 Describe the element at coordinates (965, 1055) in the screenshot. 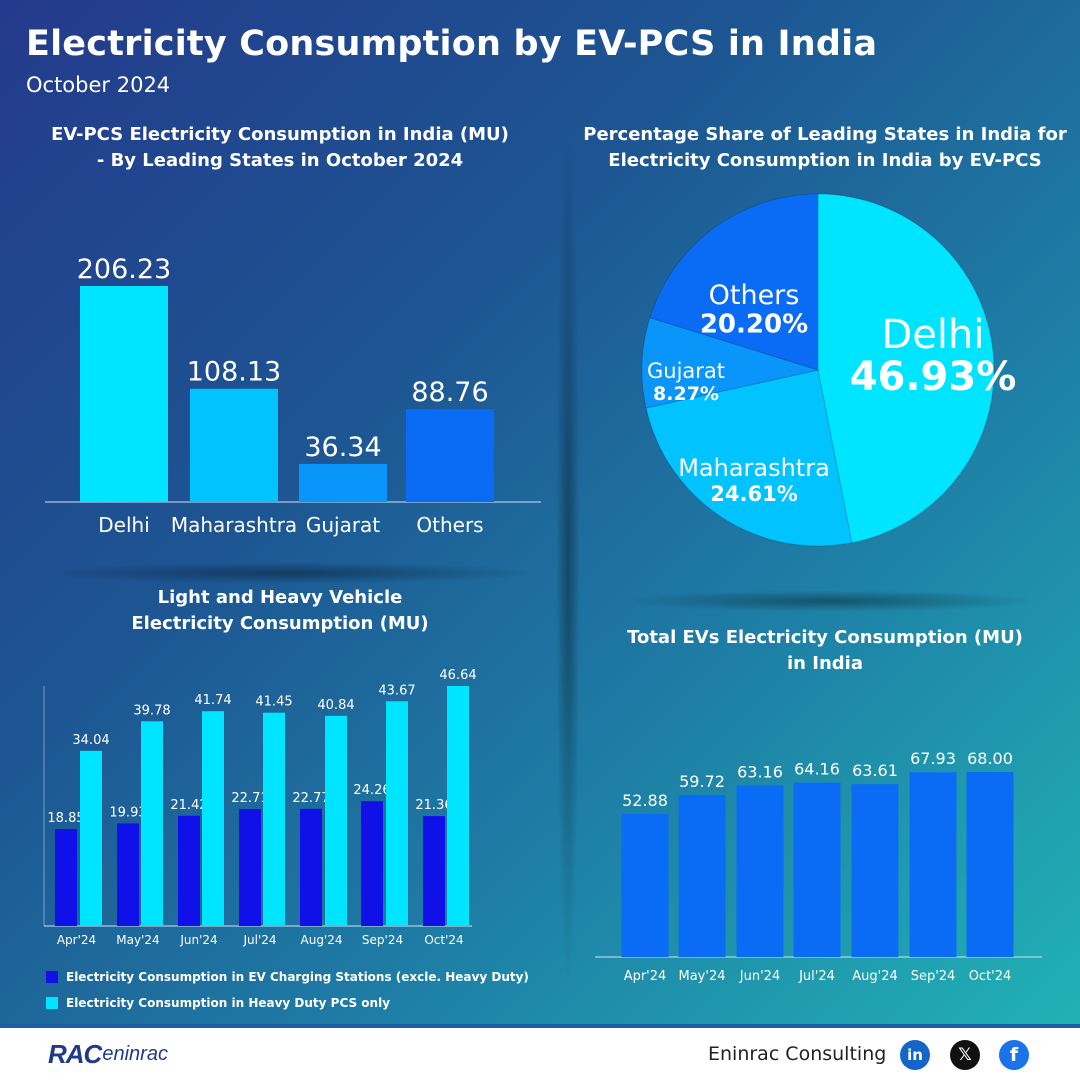

I see `x-icon: 𝕏` at that location.